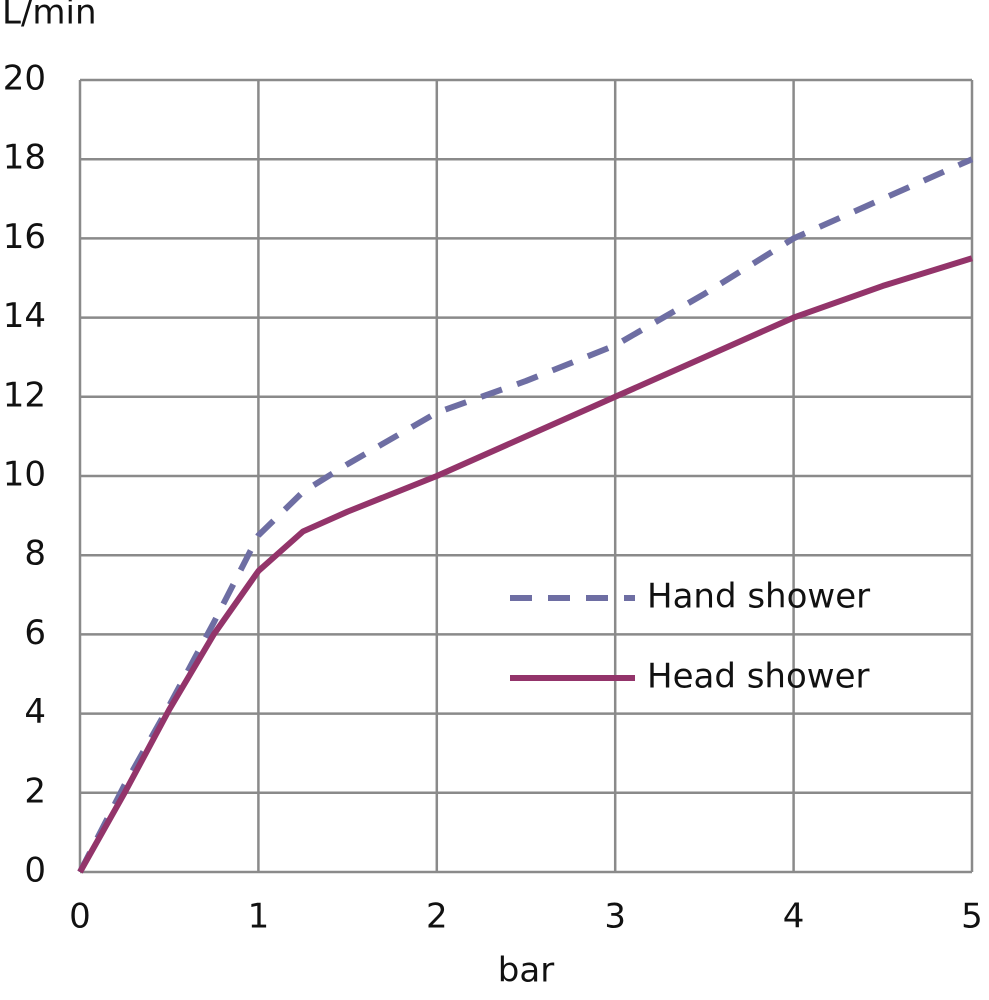 Image resolution: width=989 pixels, height=1000 pixels. Describe the element at coordinates (24, 395) in the screenshot. I see `y-tick-label: 12` at that location.